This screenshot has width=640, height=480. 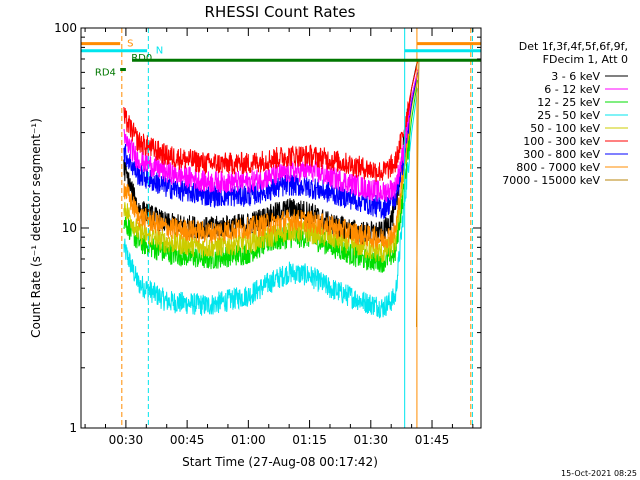 What do you see at coordinates (36, 228) in the screenshot?
I see `y-axis-label: Count Rate (s⁻¹ detector segment⁻¹)` at bounding box center [36, 228].